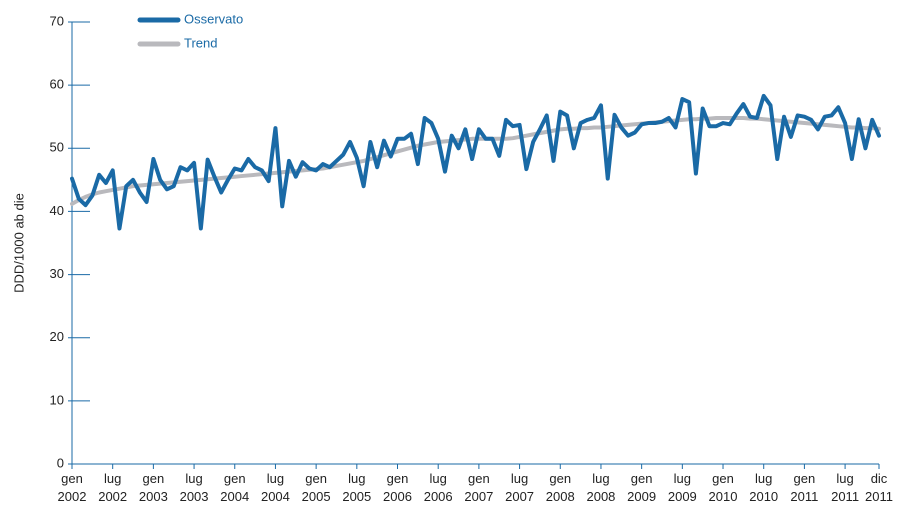  Describe the element at coordinates (682, 487) in the screenshot. I see `x-tick-label: lug 2009` at that location.